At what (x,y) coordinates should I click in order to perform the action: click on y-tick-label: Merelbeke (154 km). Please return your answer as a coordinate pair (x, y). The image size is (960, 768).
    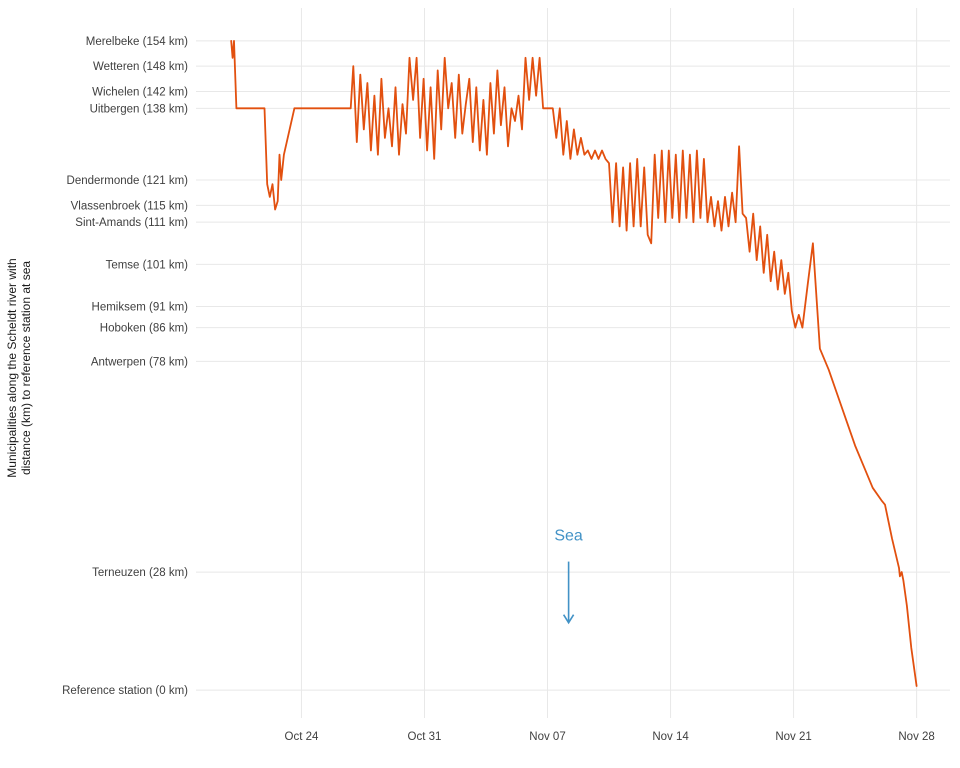
    Looking at the image, I should click on (137, 42).